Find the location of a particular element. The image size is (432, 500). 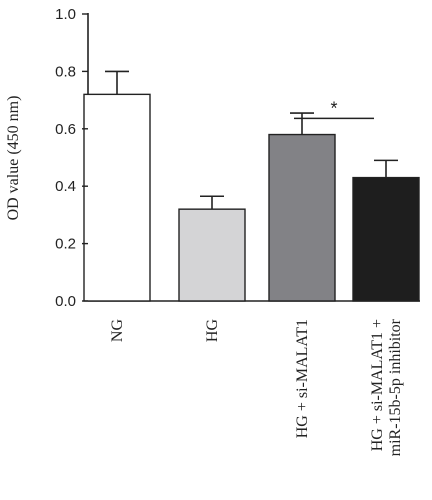

x-tick-label: HG + si-MALAT1 is located at coordinates (302, 378).